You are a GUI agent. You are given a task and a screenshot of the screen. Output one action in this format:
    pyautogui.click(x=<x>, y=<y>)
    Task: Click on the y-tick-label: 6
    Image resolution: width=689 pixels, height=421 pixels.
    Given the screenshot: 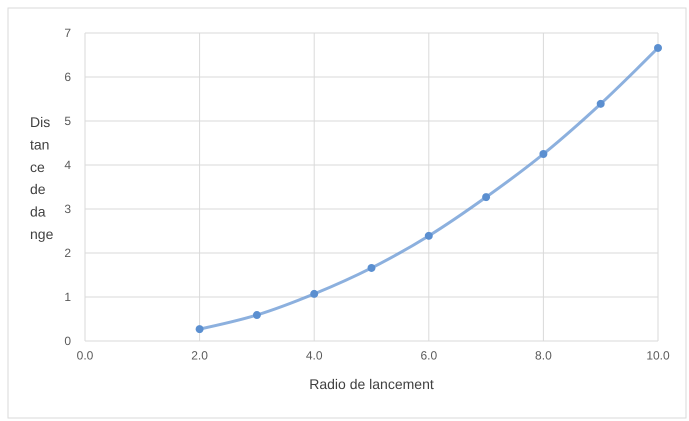 What is the action you would take?
    pyautogui.click(x=68, y=77)
    